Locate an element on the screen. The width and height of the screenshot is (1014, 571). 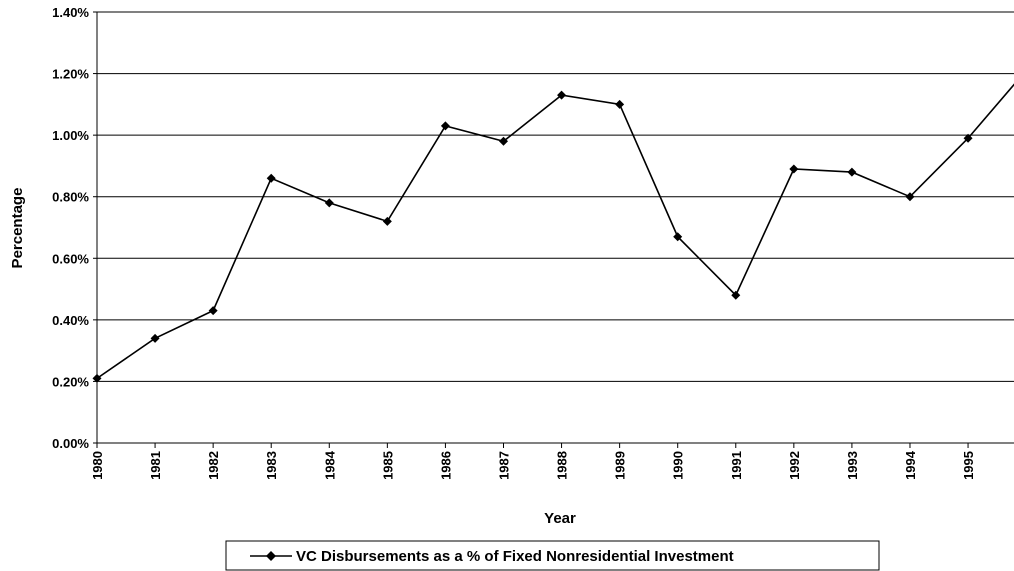
y-axis-title: Percentage is located at coordinates (17, 228).